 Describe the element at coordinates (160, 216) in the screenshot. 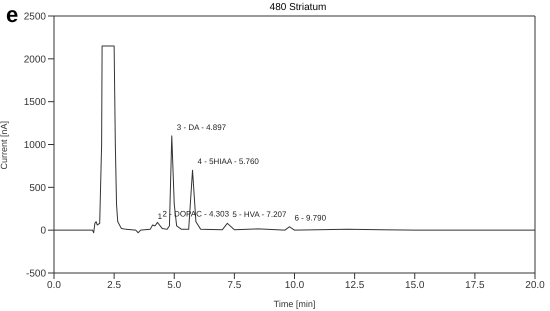

I see `annotation: 1` at that location.